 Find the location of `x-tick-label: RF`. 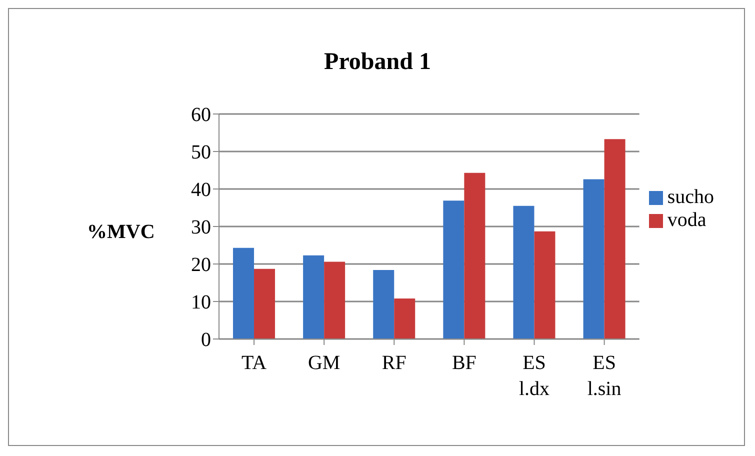

x-tick-label: RF is located at coordinates (394, 363).